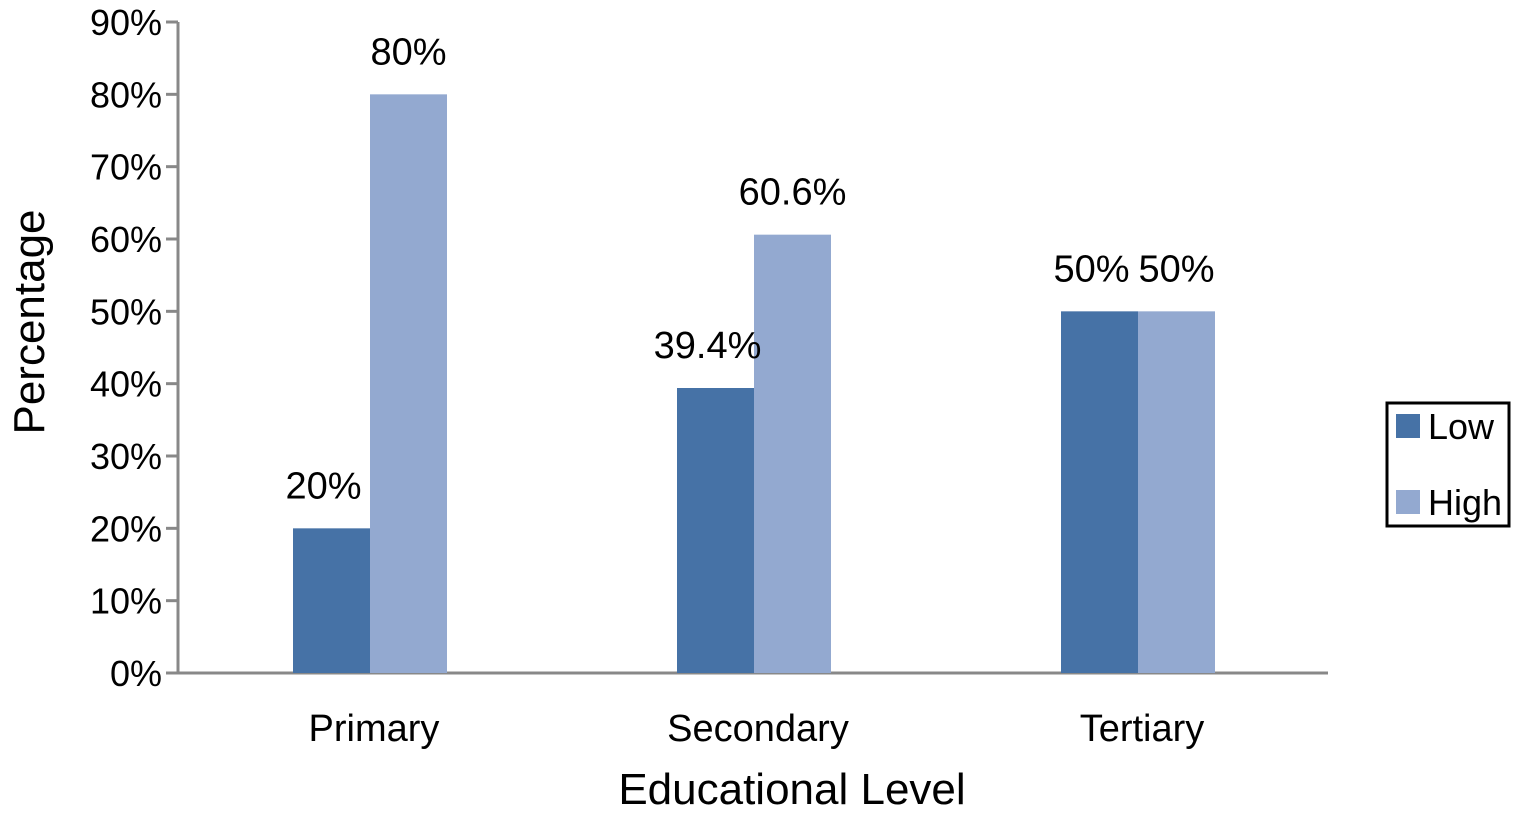 The height and width of the screenshot is (816, 1514). What do you see at coordinates (29, 321) in the screenshot?
I see `y-axis-title: Percentage` at bounding box center [29, 321].